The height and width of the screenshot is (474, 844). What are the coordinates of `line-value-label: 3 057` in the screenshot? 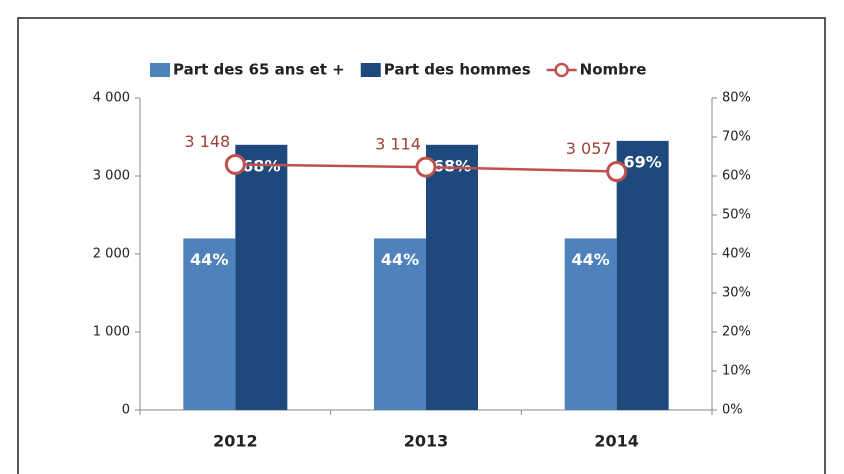 It's located at (589, 148).